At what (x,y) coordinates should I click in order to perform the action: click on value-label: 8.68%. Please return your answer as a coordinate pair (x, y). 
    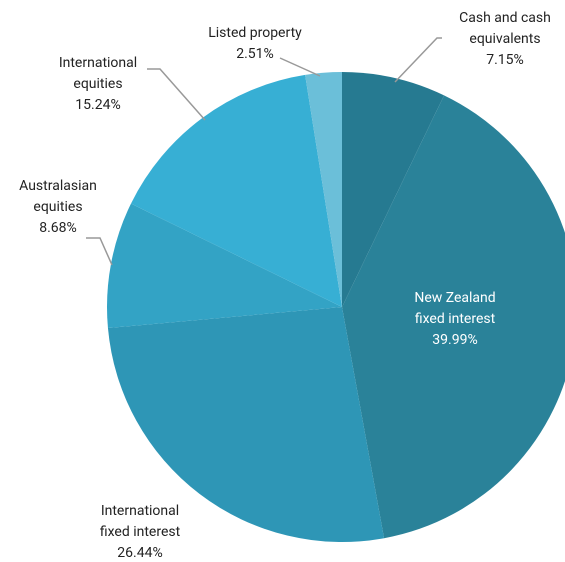
    Looking at the image, I should click on (58, 228).